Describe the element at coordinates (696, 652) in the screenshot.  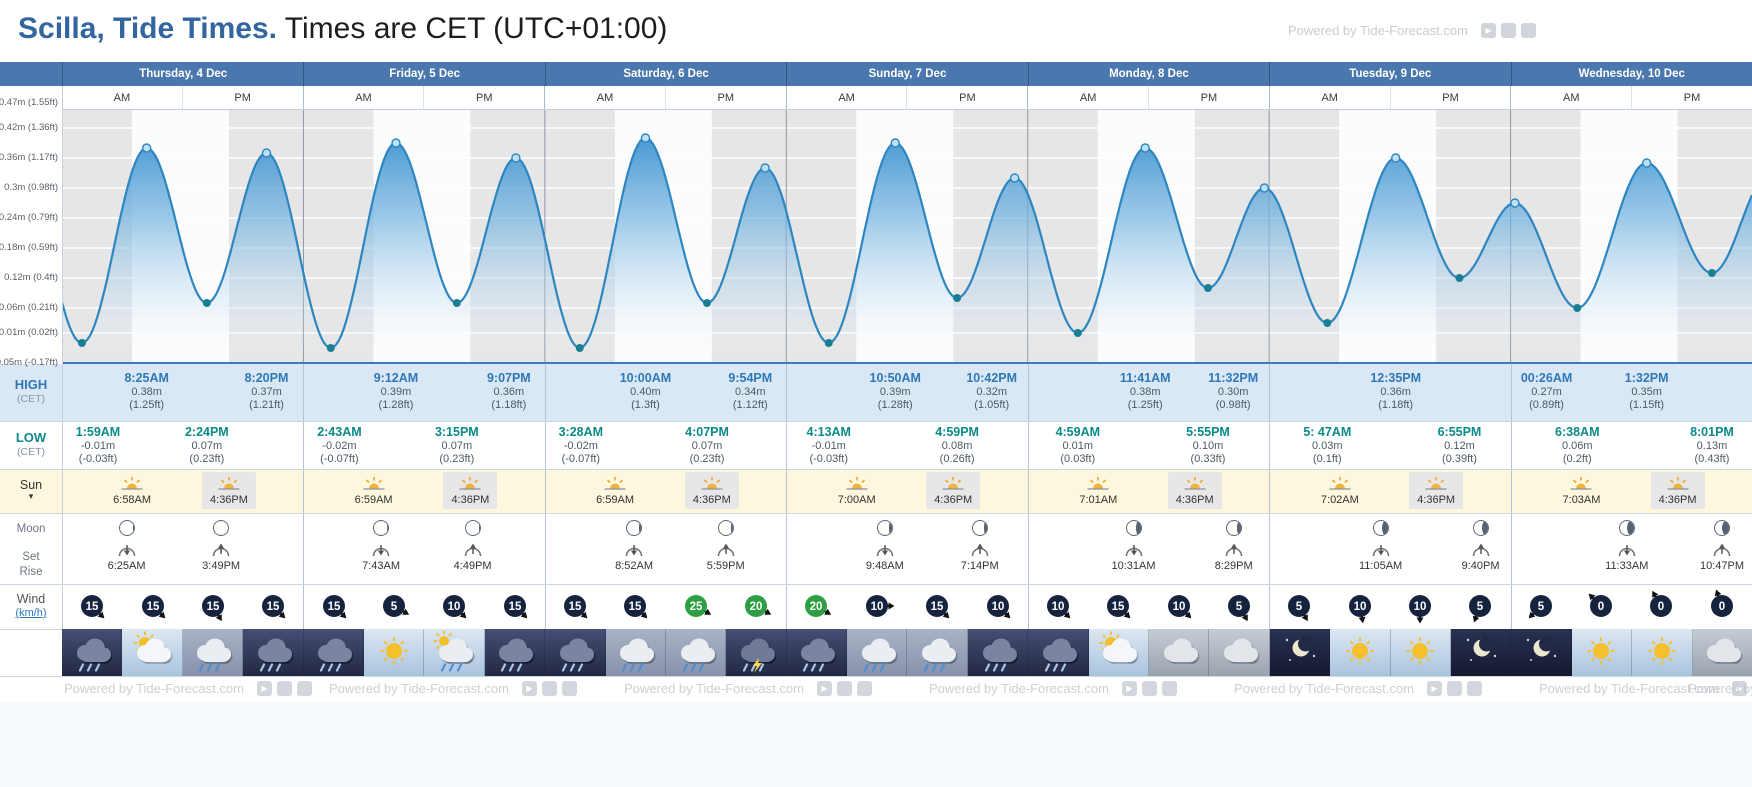
I see `weather-tile-rain-day-icon` at that location.